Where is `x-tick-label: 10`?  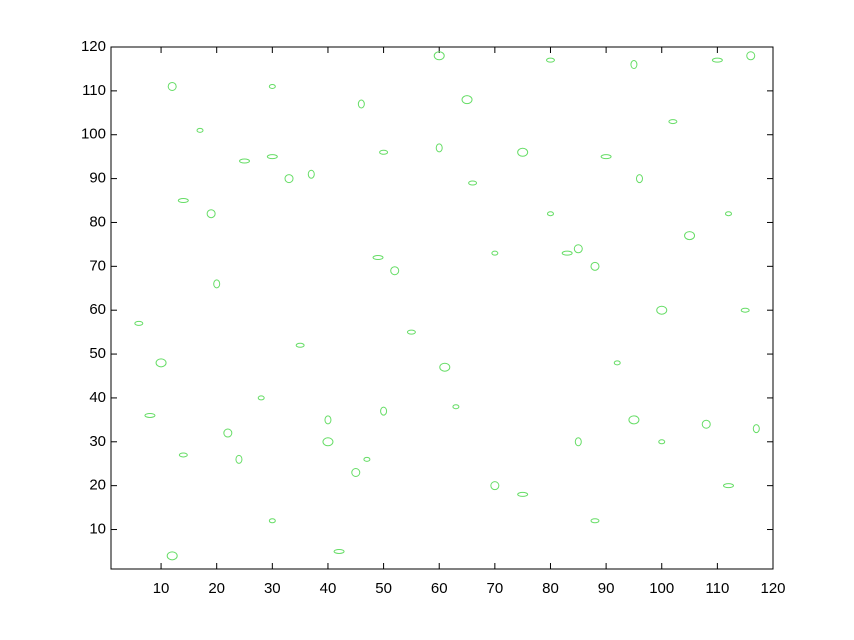
x-tick-label: 10 is located at coordinates (161, 588).